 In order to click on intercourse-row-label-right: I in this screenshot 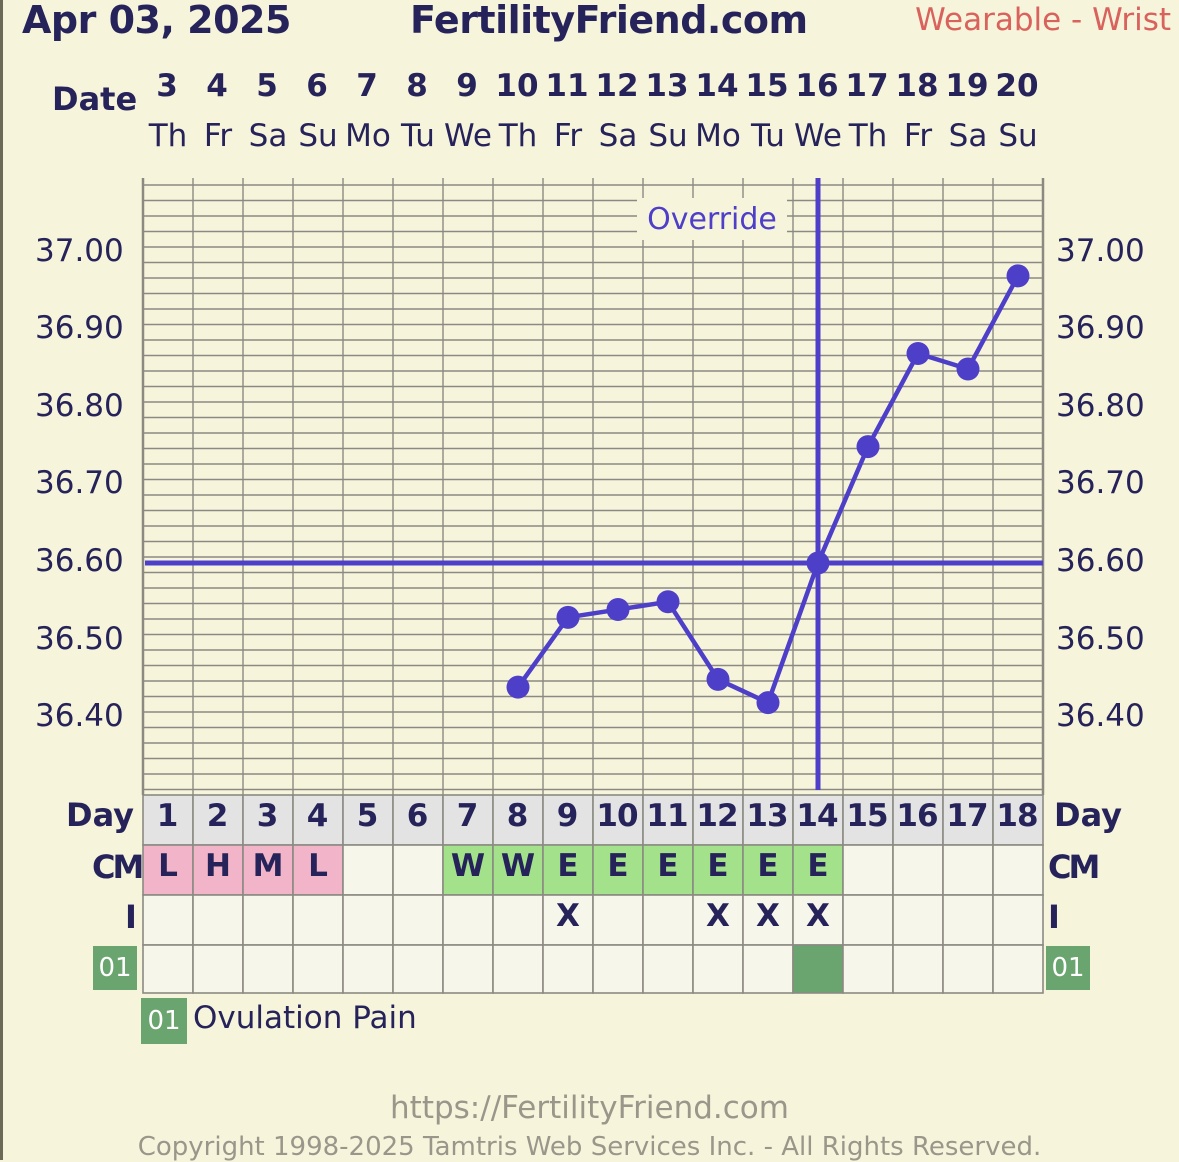, I will do `click(1054, 917)`.